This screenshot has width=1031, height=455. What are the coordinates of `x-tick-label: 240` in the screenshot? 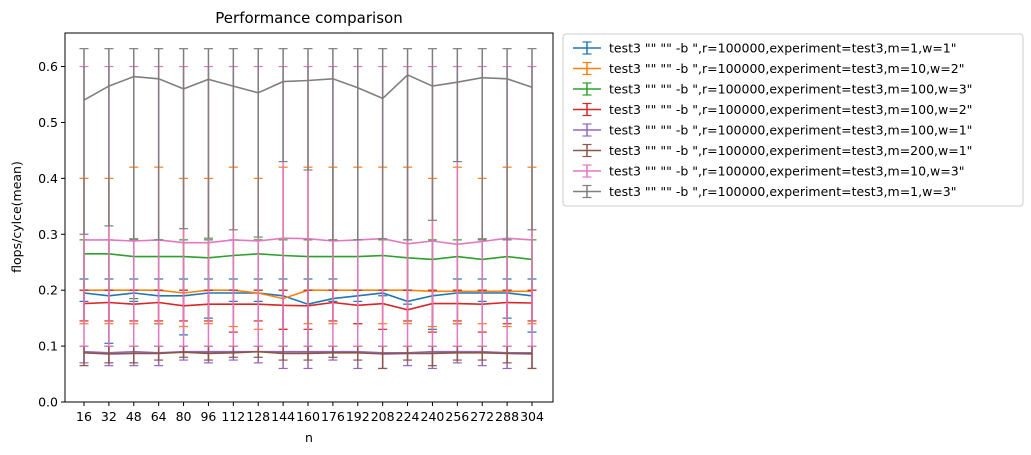 It's located at (433, 416).